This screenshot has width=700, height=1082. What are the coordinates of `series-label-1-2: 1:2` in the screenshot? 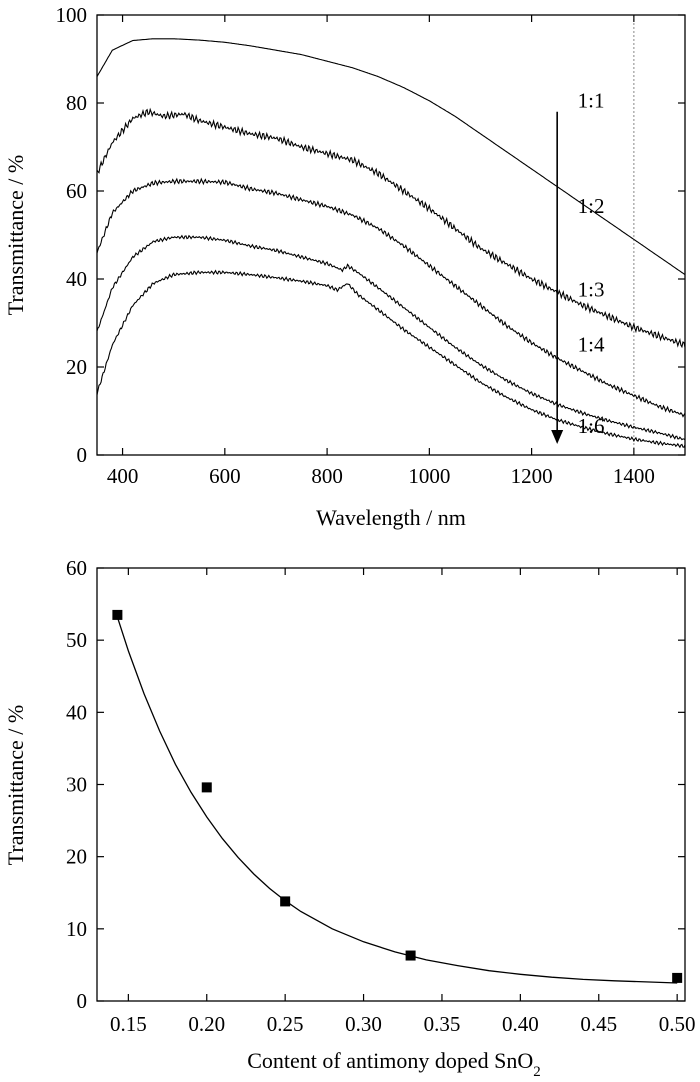 It's located at (591, 206).